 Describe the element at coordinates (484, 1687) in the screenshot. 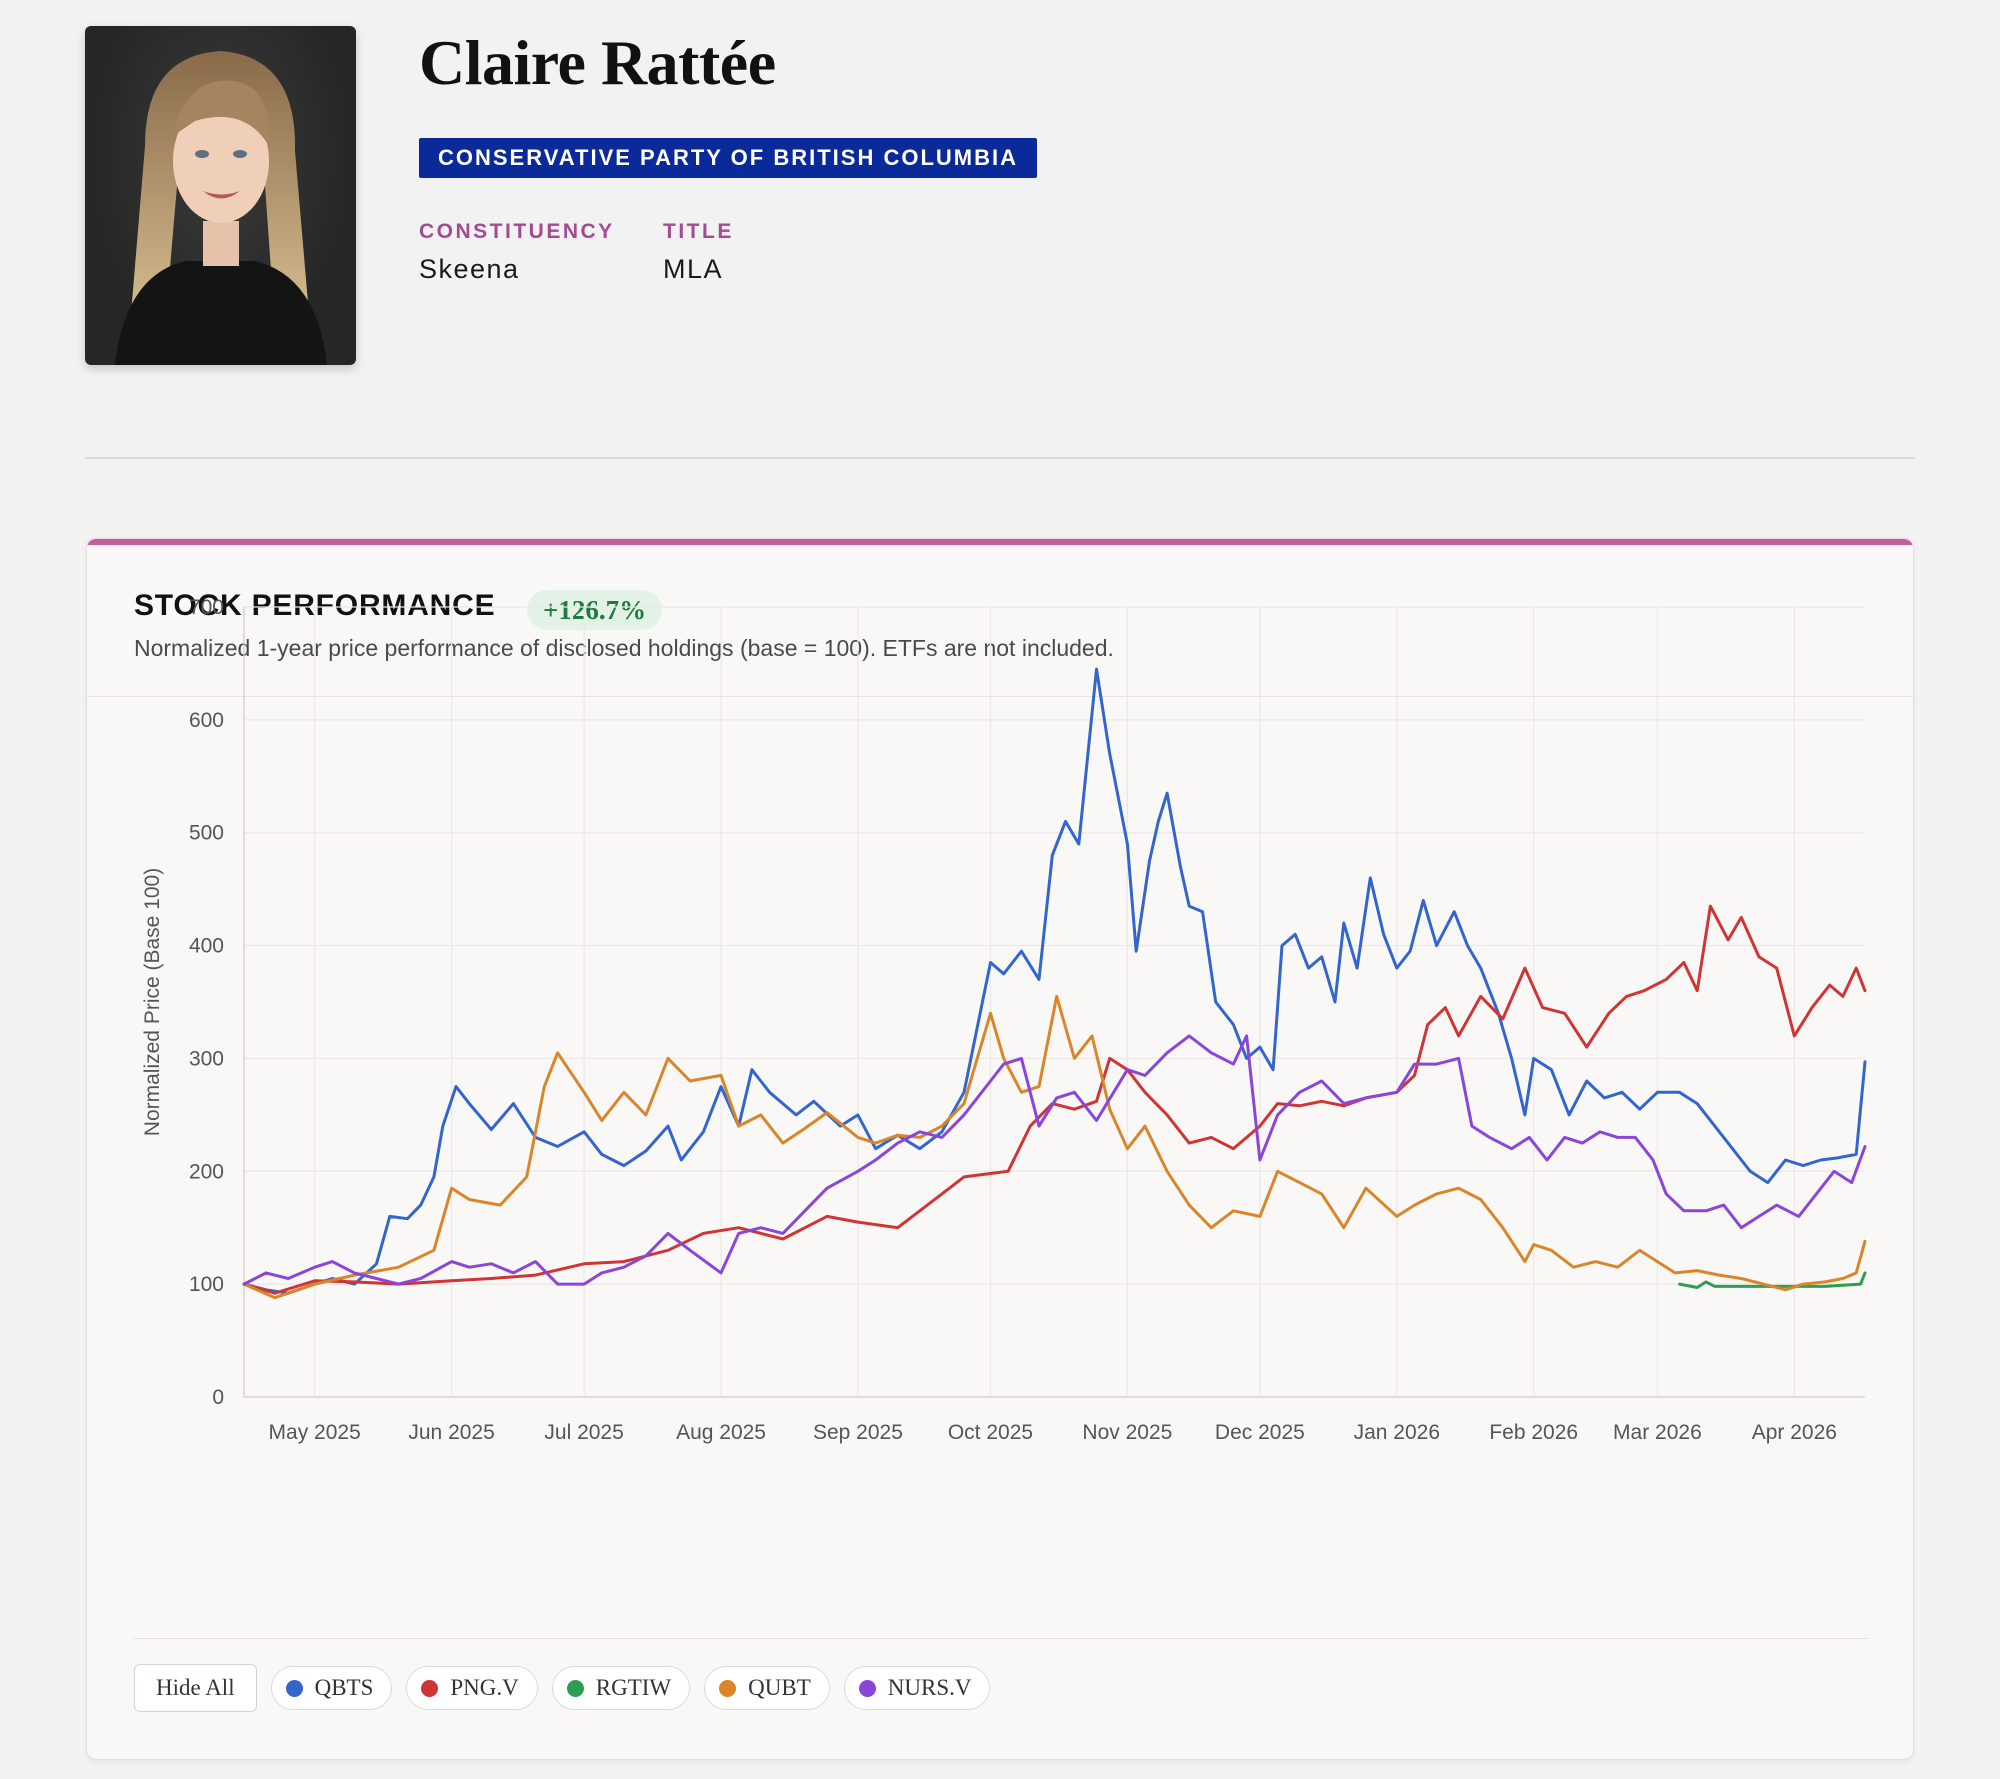

I see `legend-label: PNG.V` at that location.